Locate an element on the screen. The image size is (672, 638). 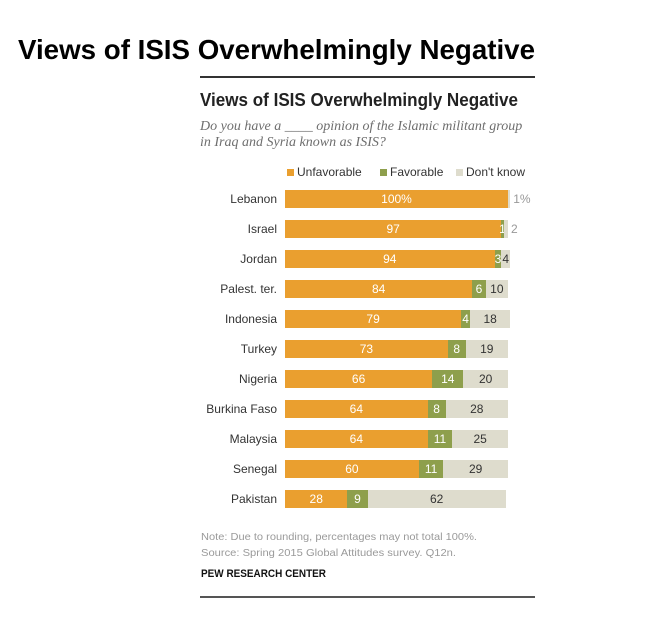
category-label: Burkina Faso is located at coordinates (241, 409).